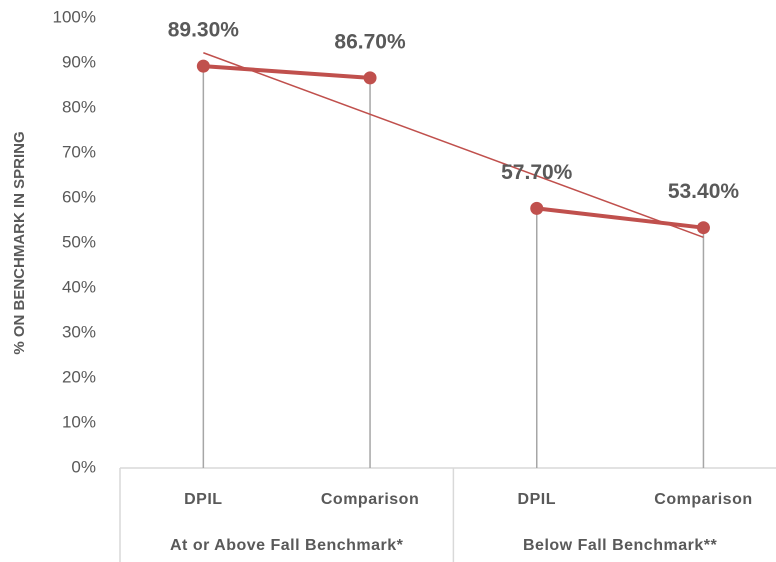  I want to click on y-tick-label: 20%, so click(79, 376).